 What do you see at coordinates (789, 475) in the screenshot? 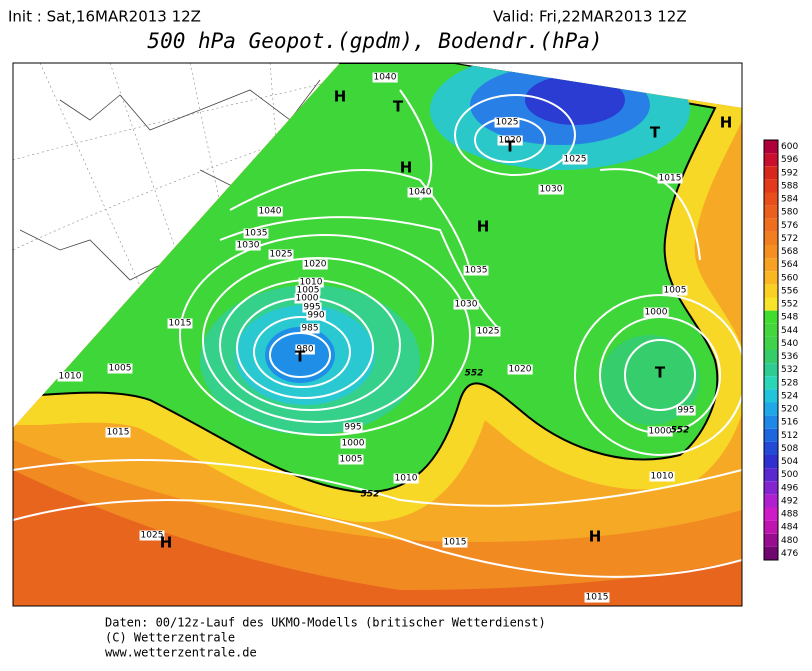
I see `colorbar-label: 500` at bounding box center [789, 475].